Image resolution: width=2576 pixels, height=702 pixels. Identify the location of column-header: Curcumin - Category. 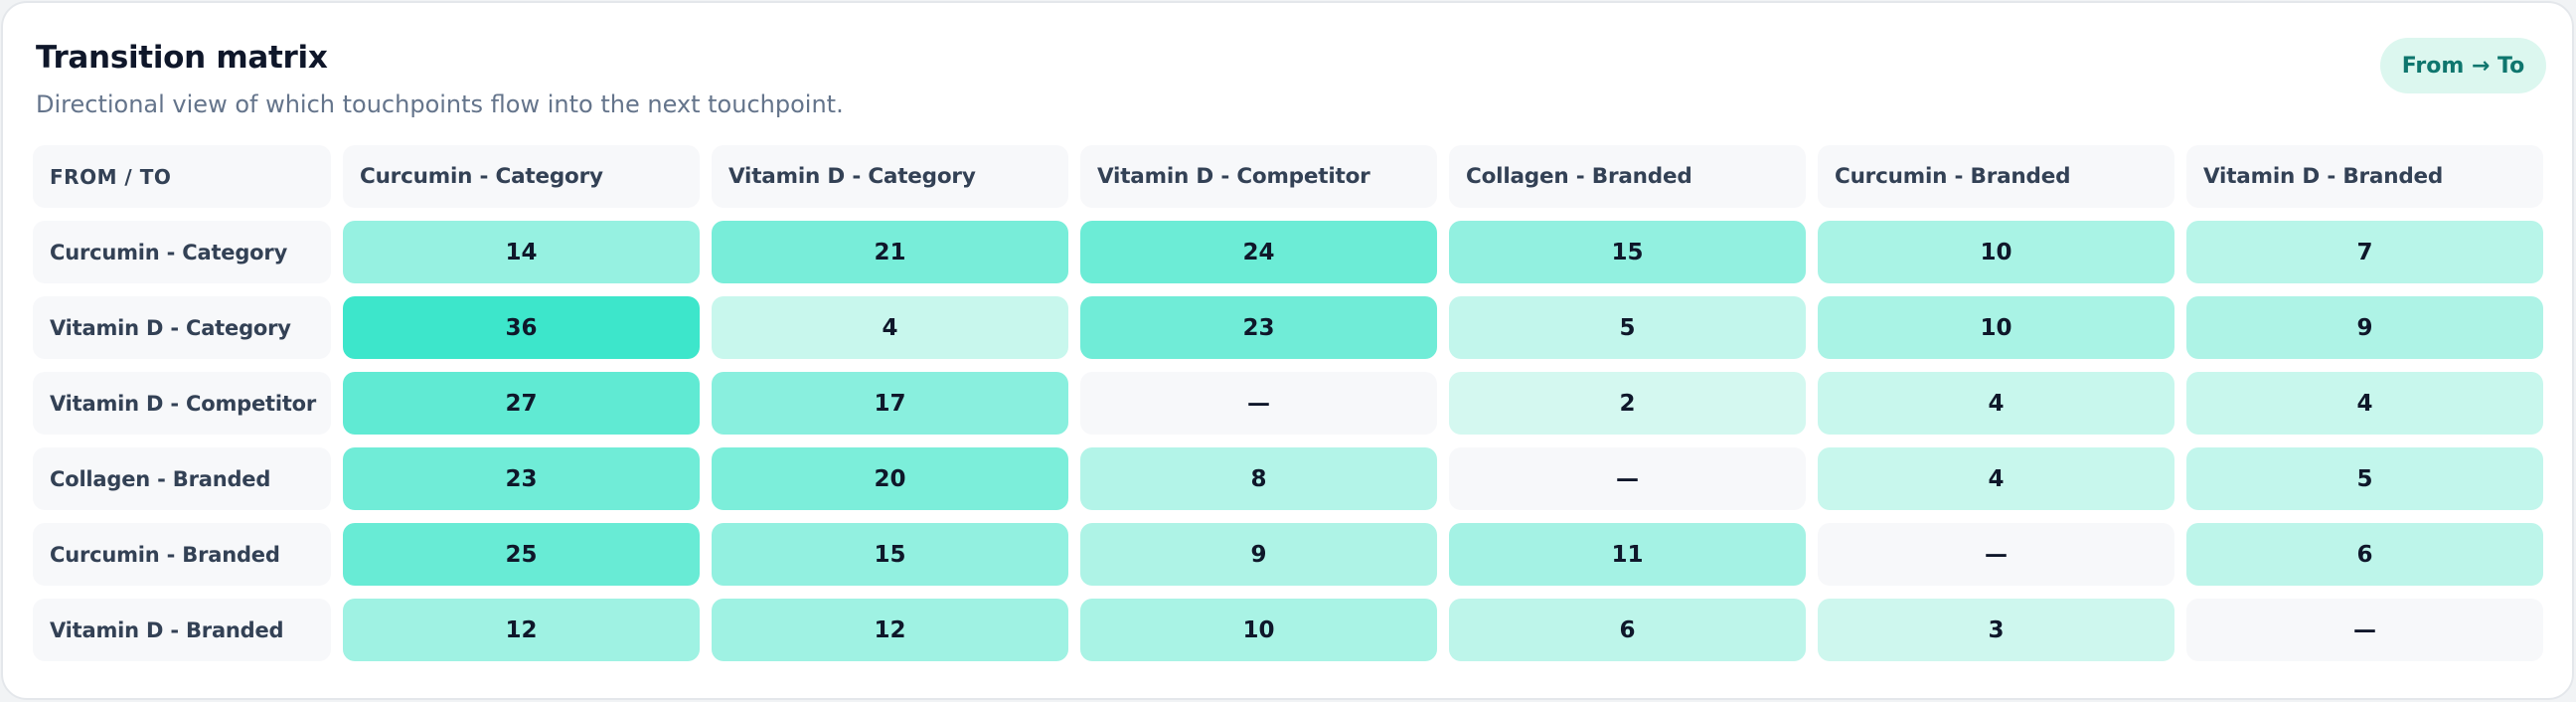
(521, 176).